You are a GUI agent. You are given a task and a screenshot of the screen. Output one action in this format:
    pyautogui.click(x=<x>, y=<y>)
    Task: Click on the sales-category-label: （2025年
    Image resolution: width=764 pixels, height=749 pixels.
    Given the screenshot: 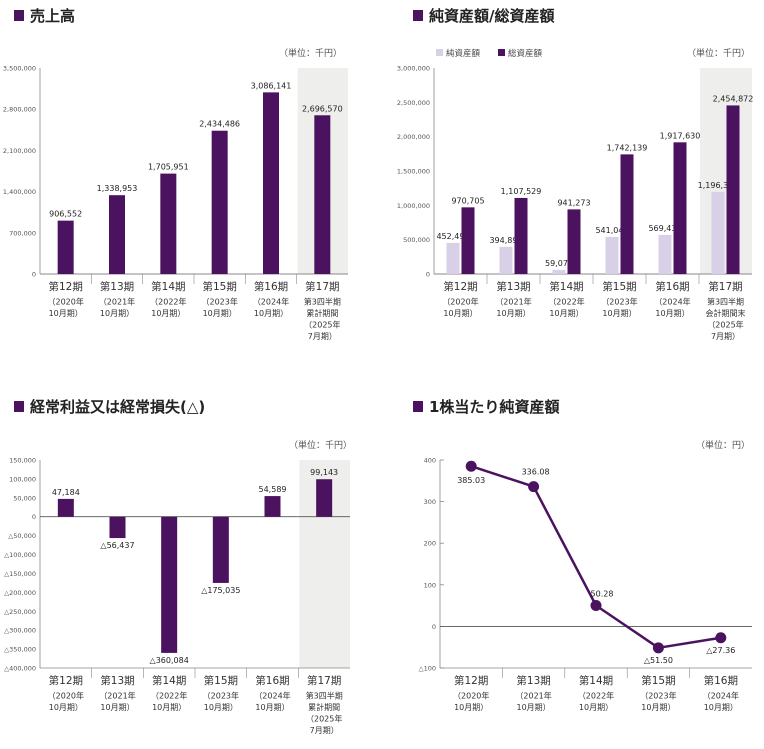 What is the action you would take?
    pyautogui.click(x=322, y=325)
    